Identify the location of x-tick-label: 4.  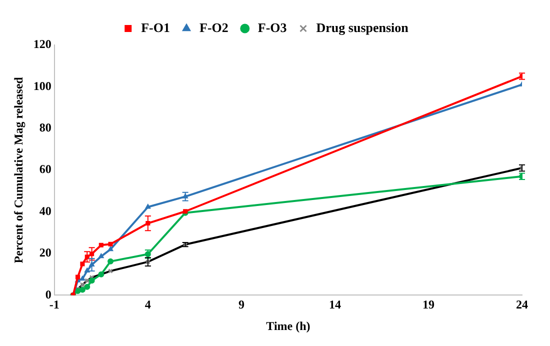
(147, 304).